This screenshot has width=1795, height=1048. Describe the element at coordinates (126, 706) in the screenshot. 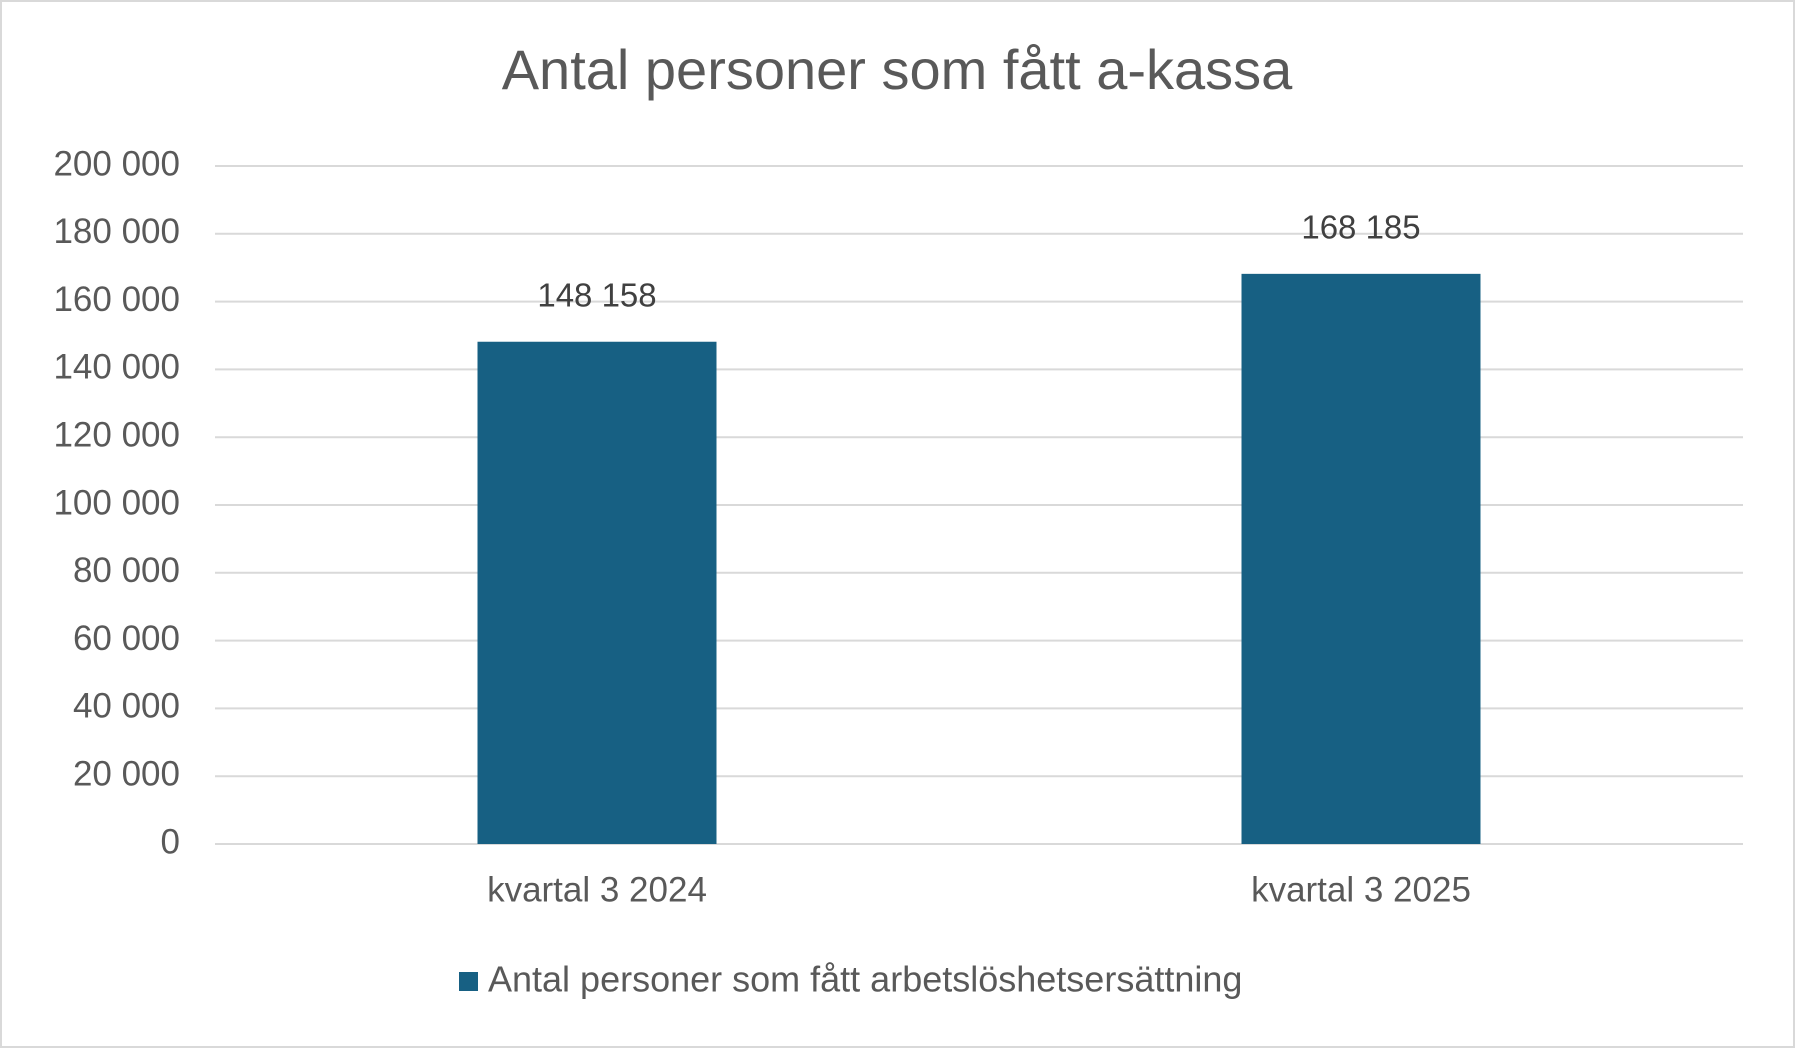

I see `y-tick-label: 40 000` at that location.